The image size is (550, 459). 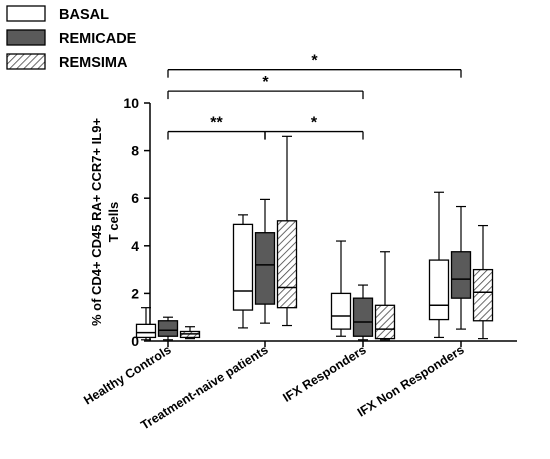 What do you see at coordinates (93, 63) in the screenshot?
I see `legend-label: REMSIMA` at bounding box center [93, 63].